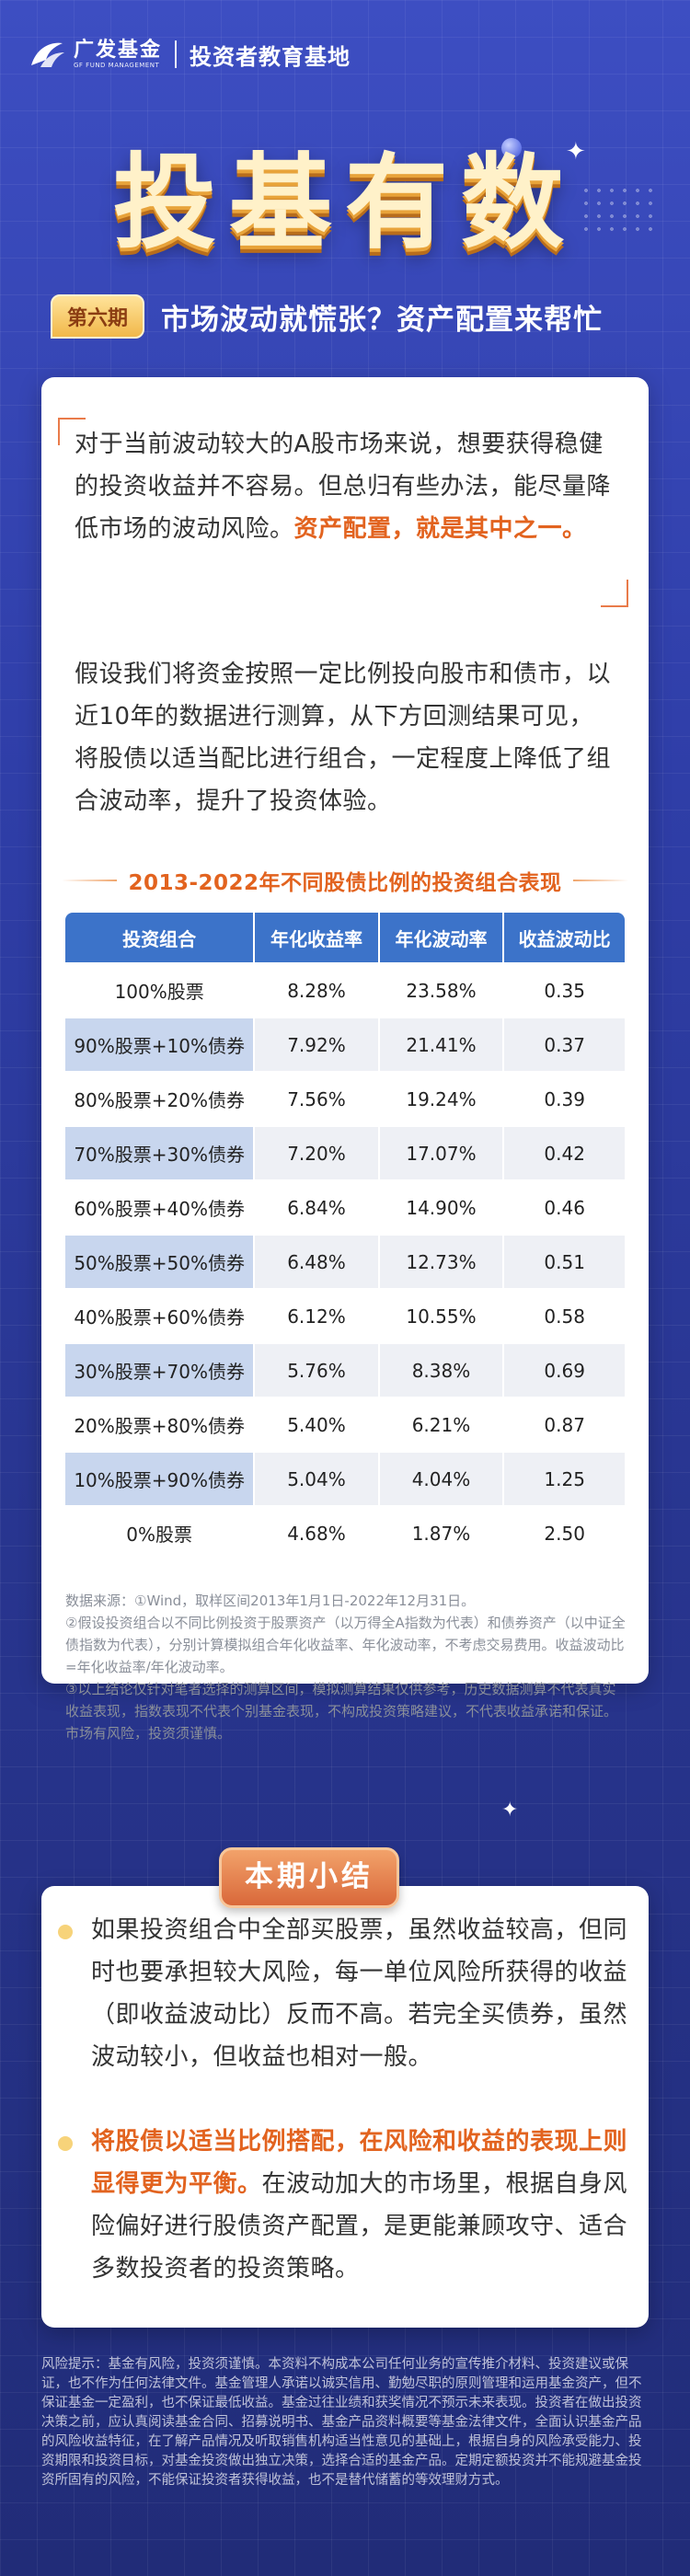 The width and height of the screenshot is (690, 2576). Describe the element at coordinates (442, 1315) in the screenshot. I see `value-cell: 10.55%` at that location.